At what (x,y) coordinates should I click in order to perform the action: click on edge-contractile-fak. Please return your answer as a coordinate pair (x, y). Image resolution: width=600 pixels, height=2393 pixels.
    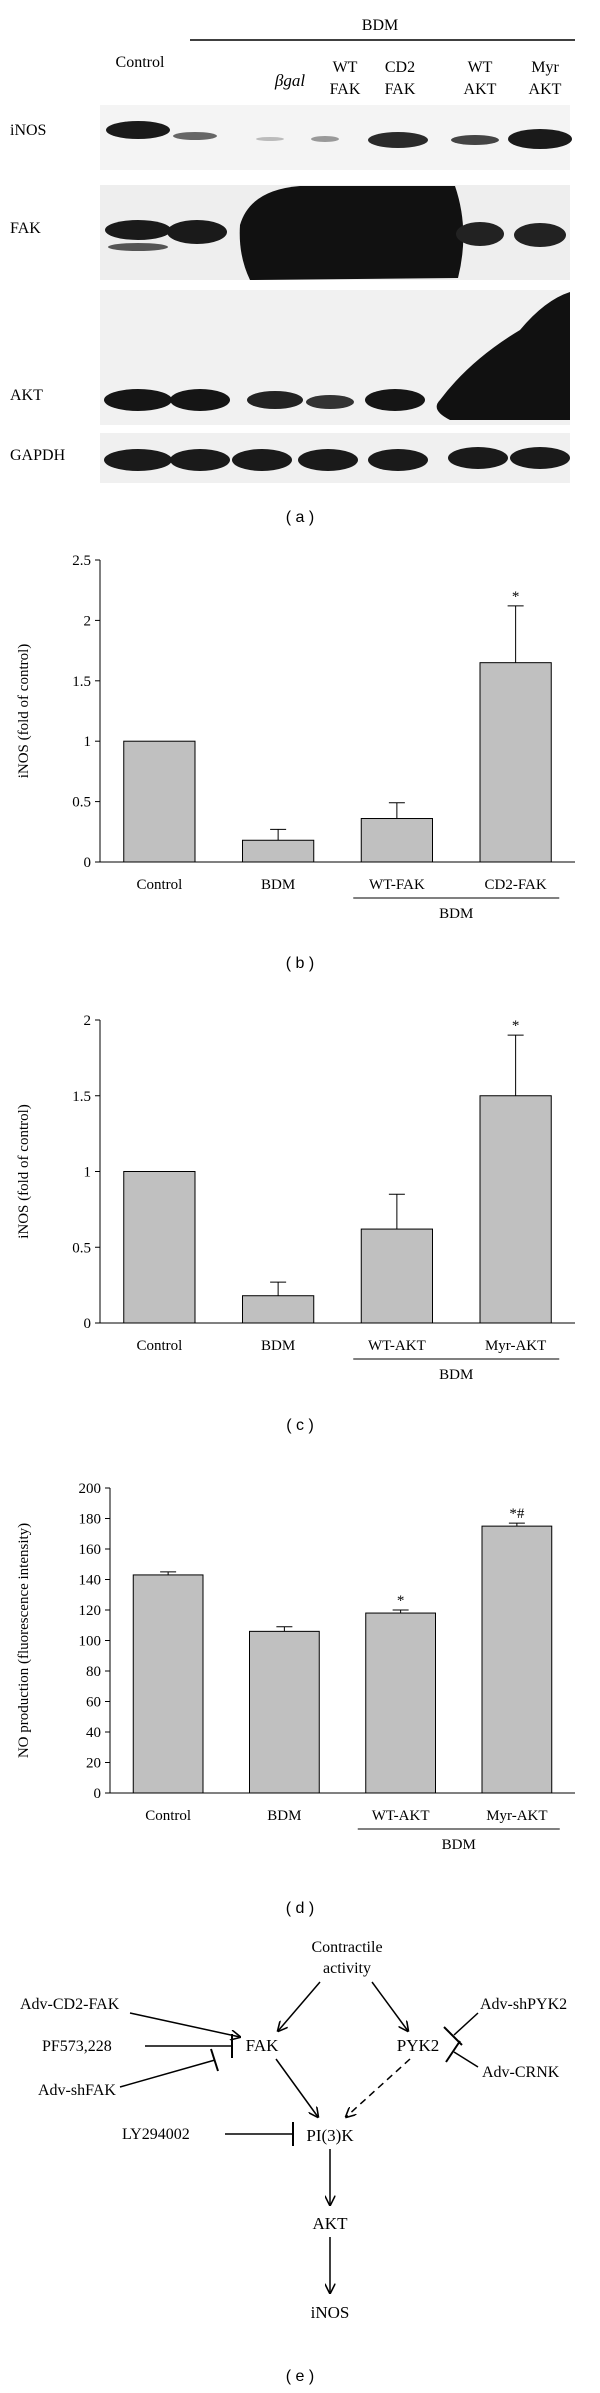
    Looking at the image, I should click on (299, 2006).